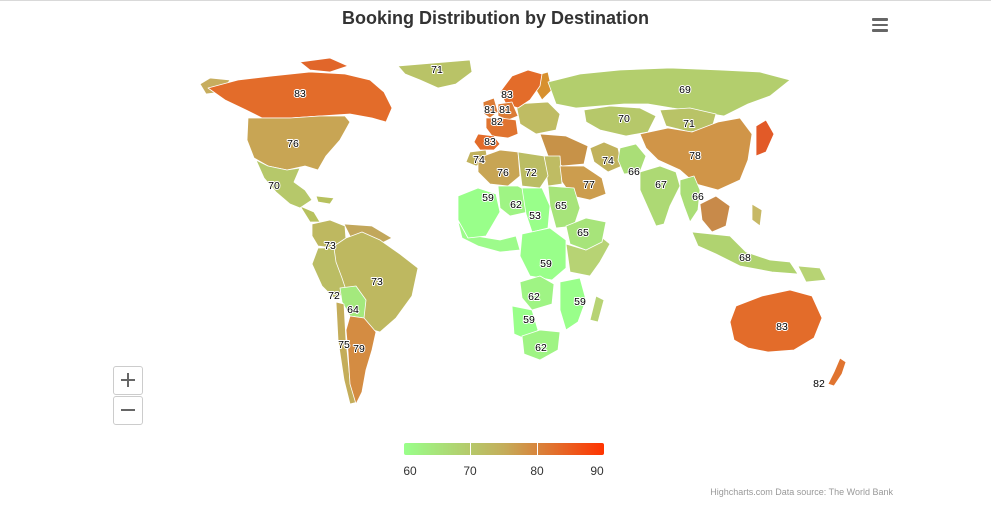 This screenshot has height=527, width=991. I want to click on region-myanmar, so click(690, 199).